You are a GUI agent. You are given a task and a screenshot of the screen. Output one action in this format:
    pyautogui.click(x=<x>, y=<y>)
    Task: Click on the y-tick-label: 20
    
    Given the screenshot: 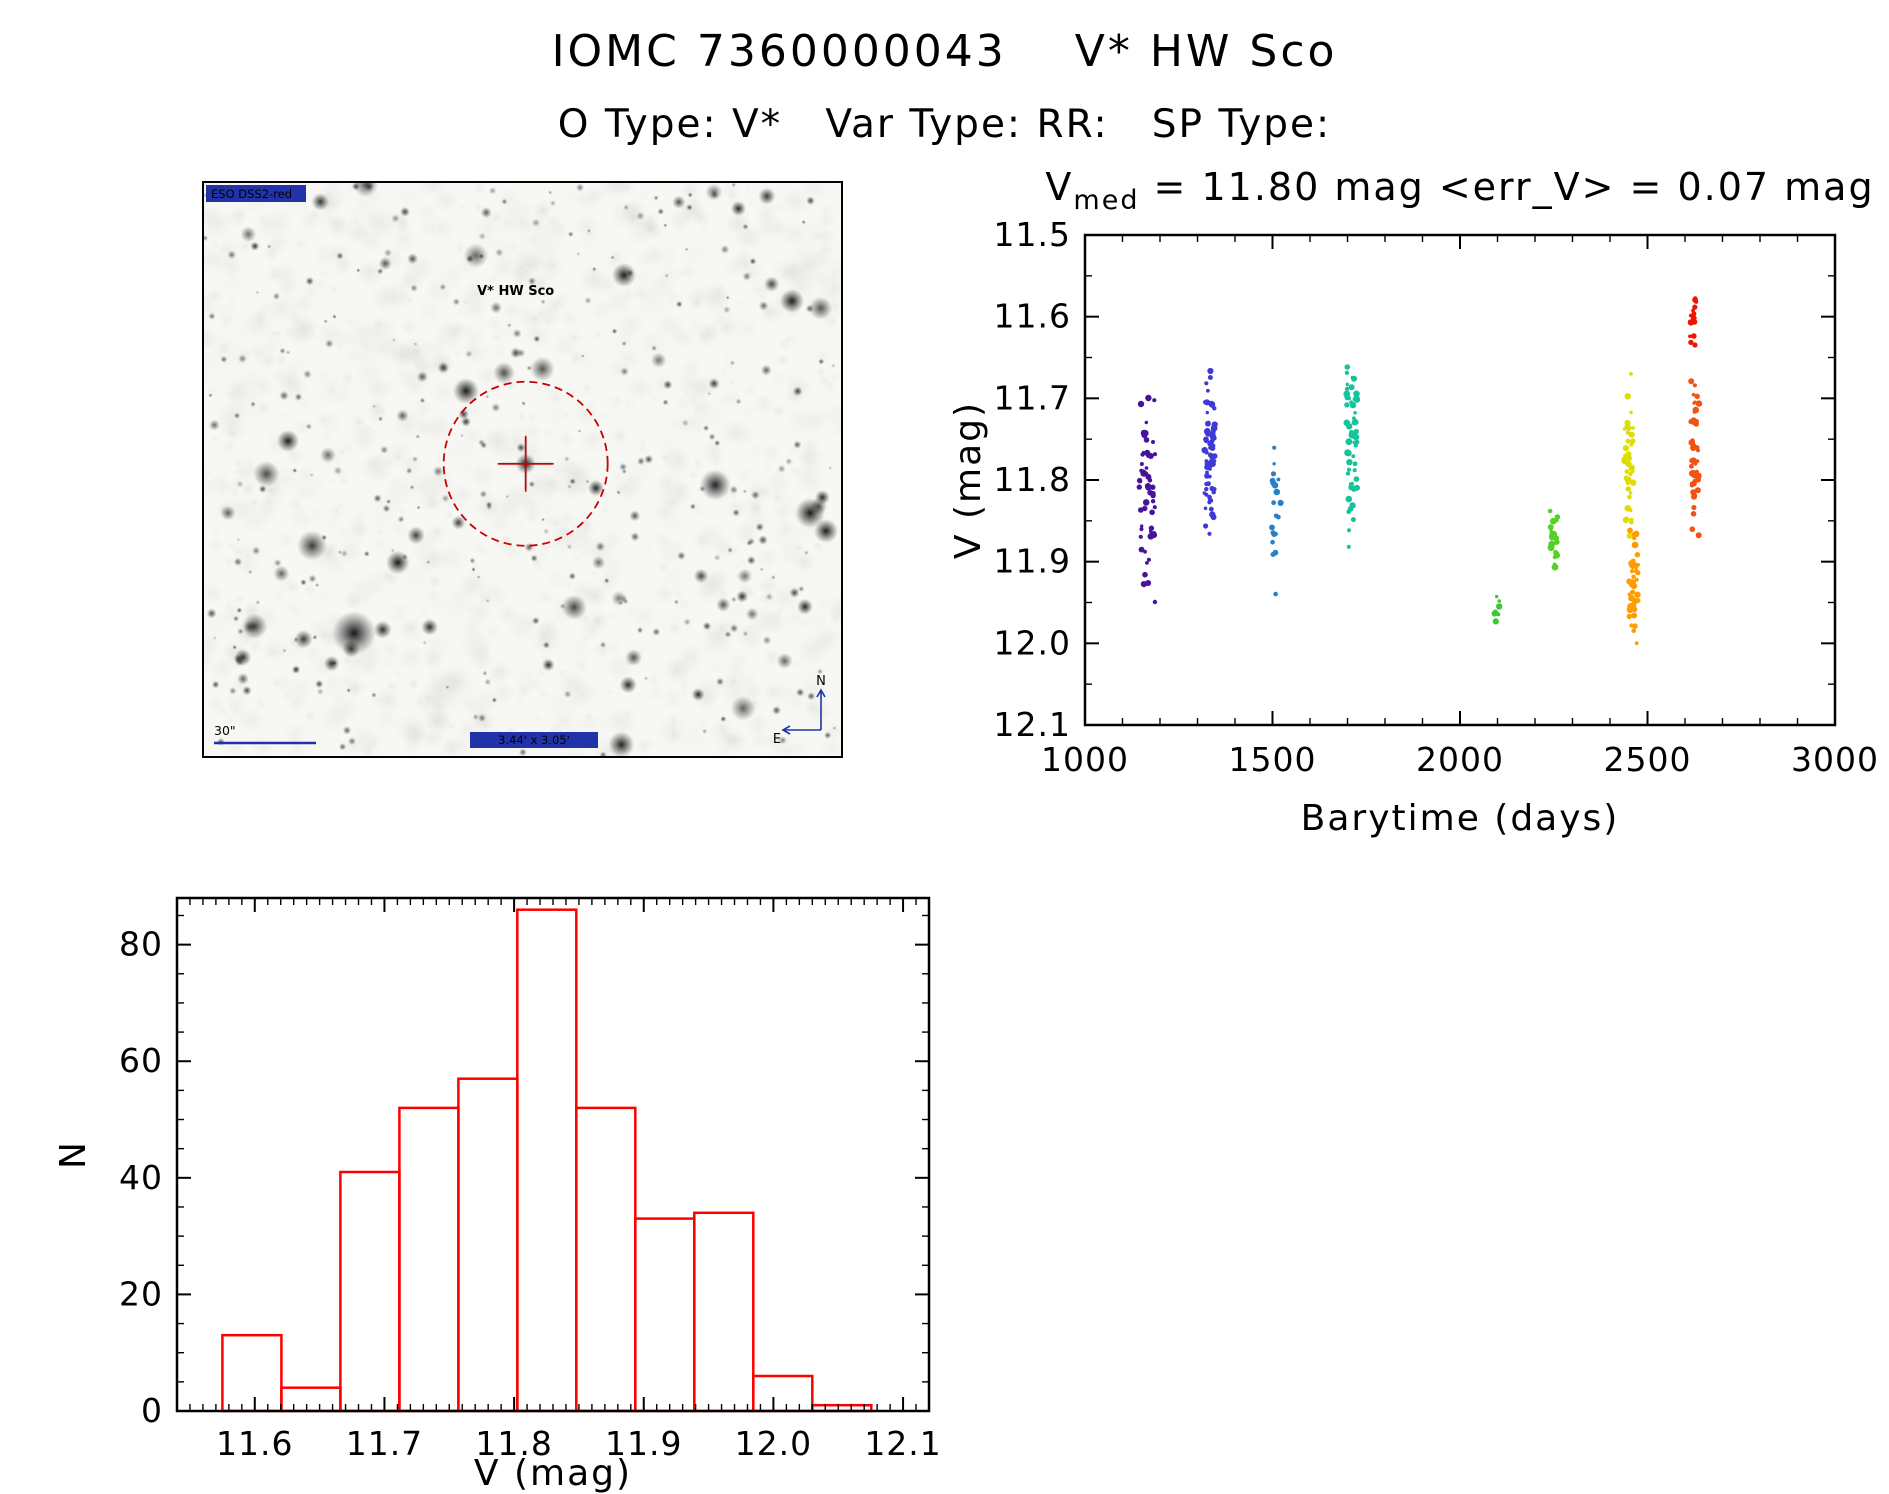 What is the action you would take?
    pyautogui.click(x=141, y=1293)
    